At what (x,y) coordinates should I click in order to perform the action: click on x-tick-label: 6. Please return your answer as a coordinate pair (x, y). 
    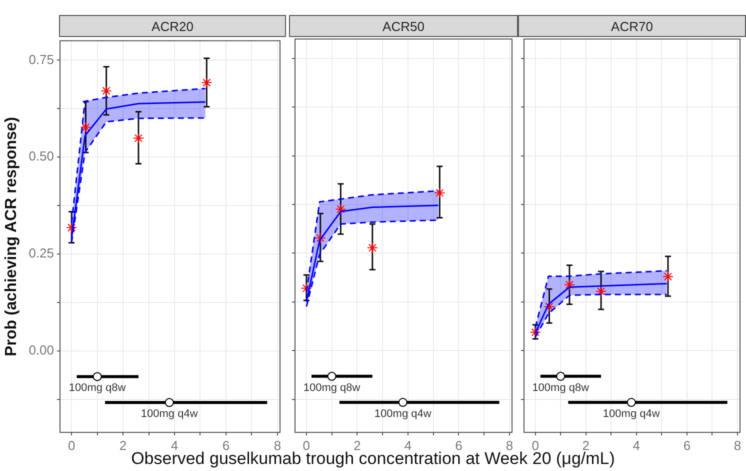
    Looking at the image, I should click on (687, 445).